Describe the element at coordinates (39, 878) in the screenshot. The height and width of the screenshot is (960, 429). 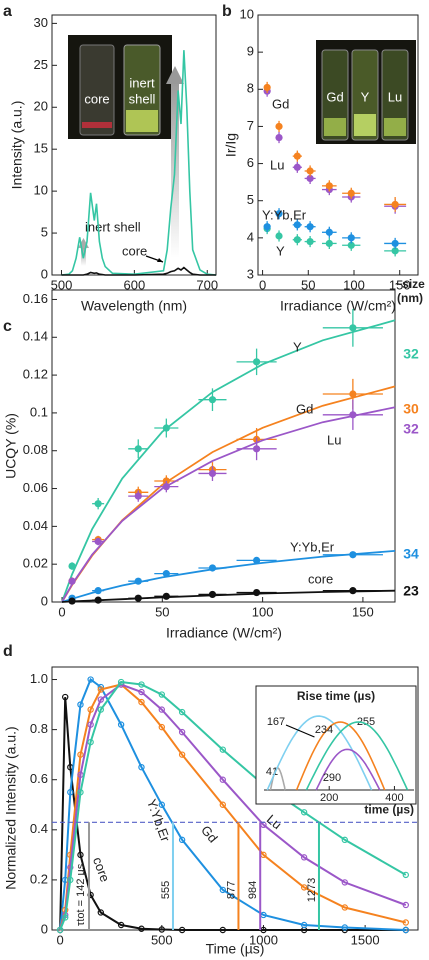
I see `y-tick-label: 0.2` at that location.